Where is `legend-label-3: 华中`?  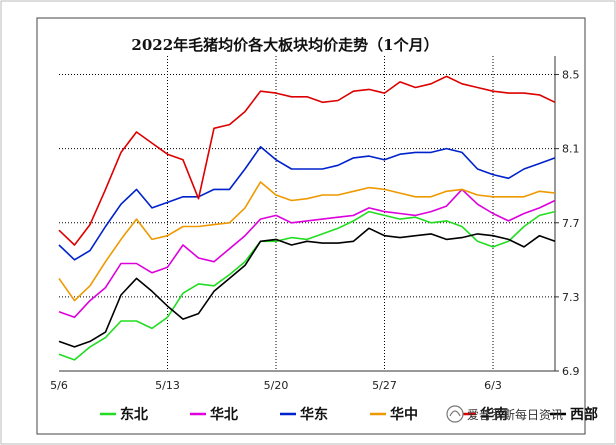
legend-label-3: 华中 is located at coordinates (404, 414).